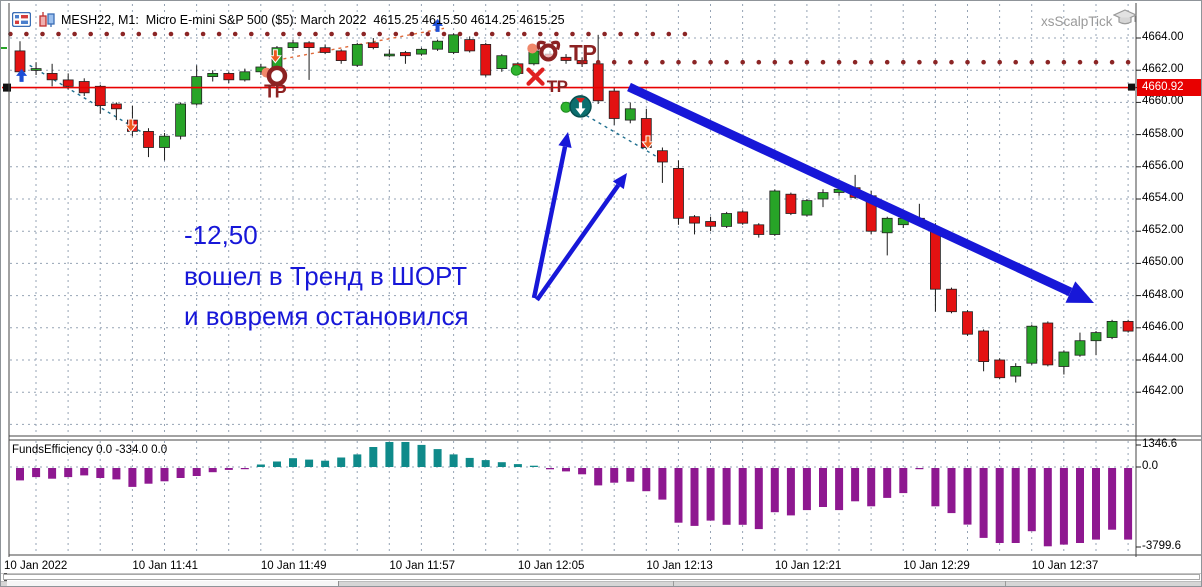 This screenshot has width=1202, height=587. Describe the element at coordinates (1163, 391) in the screenshot. I see `price-tick-label: 4642.00` at that location.